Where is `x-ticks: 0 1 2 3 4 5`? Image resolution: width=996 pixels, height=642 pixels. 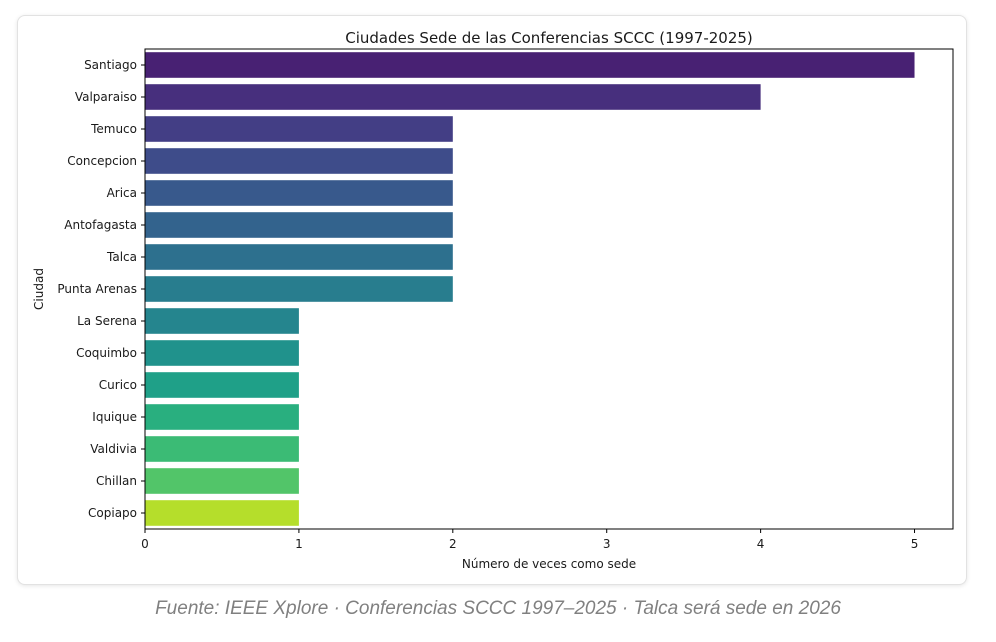 x-ticks: 0 1 2 3 4 5 is located at coordinates (529, 540).